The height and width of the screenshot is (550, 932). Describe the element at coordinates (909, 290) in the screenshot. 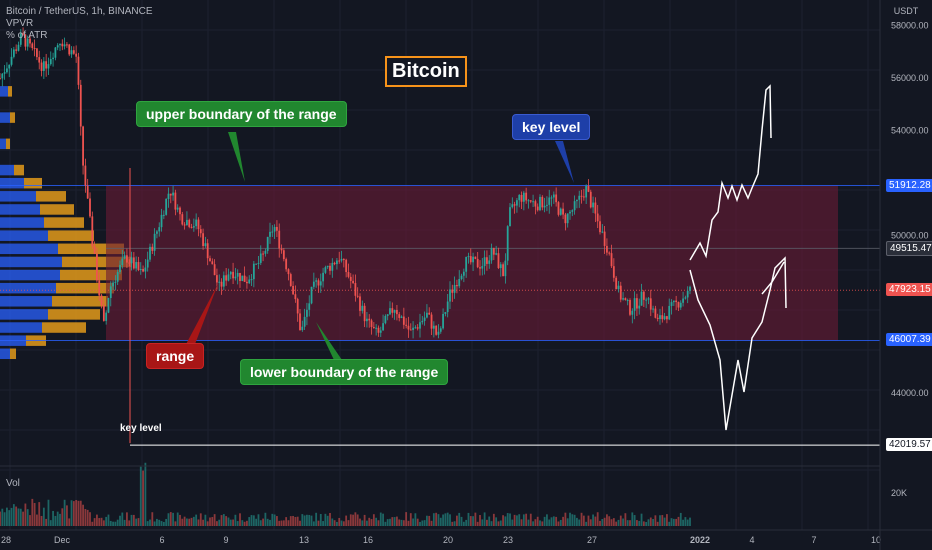

I see `price-badge: 47923.15` at that location.